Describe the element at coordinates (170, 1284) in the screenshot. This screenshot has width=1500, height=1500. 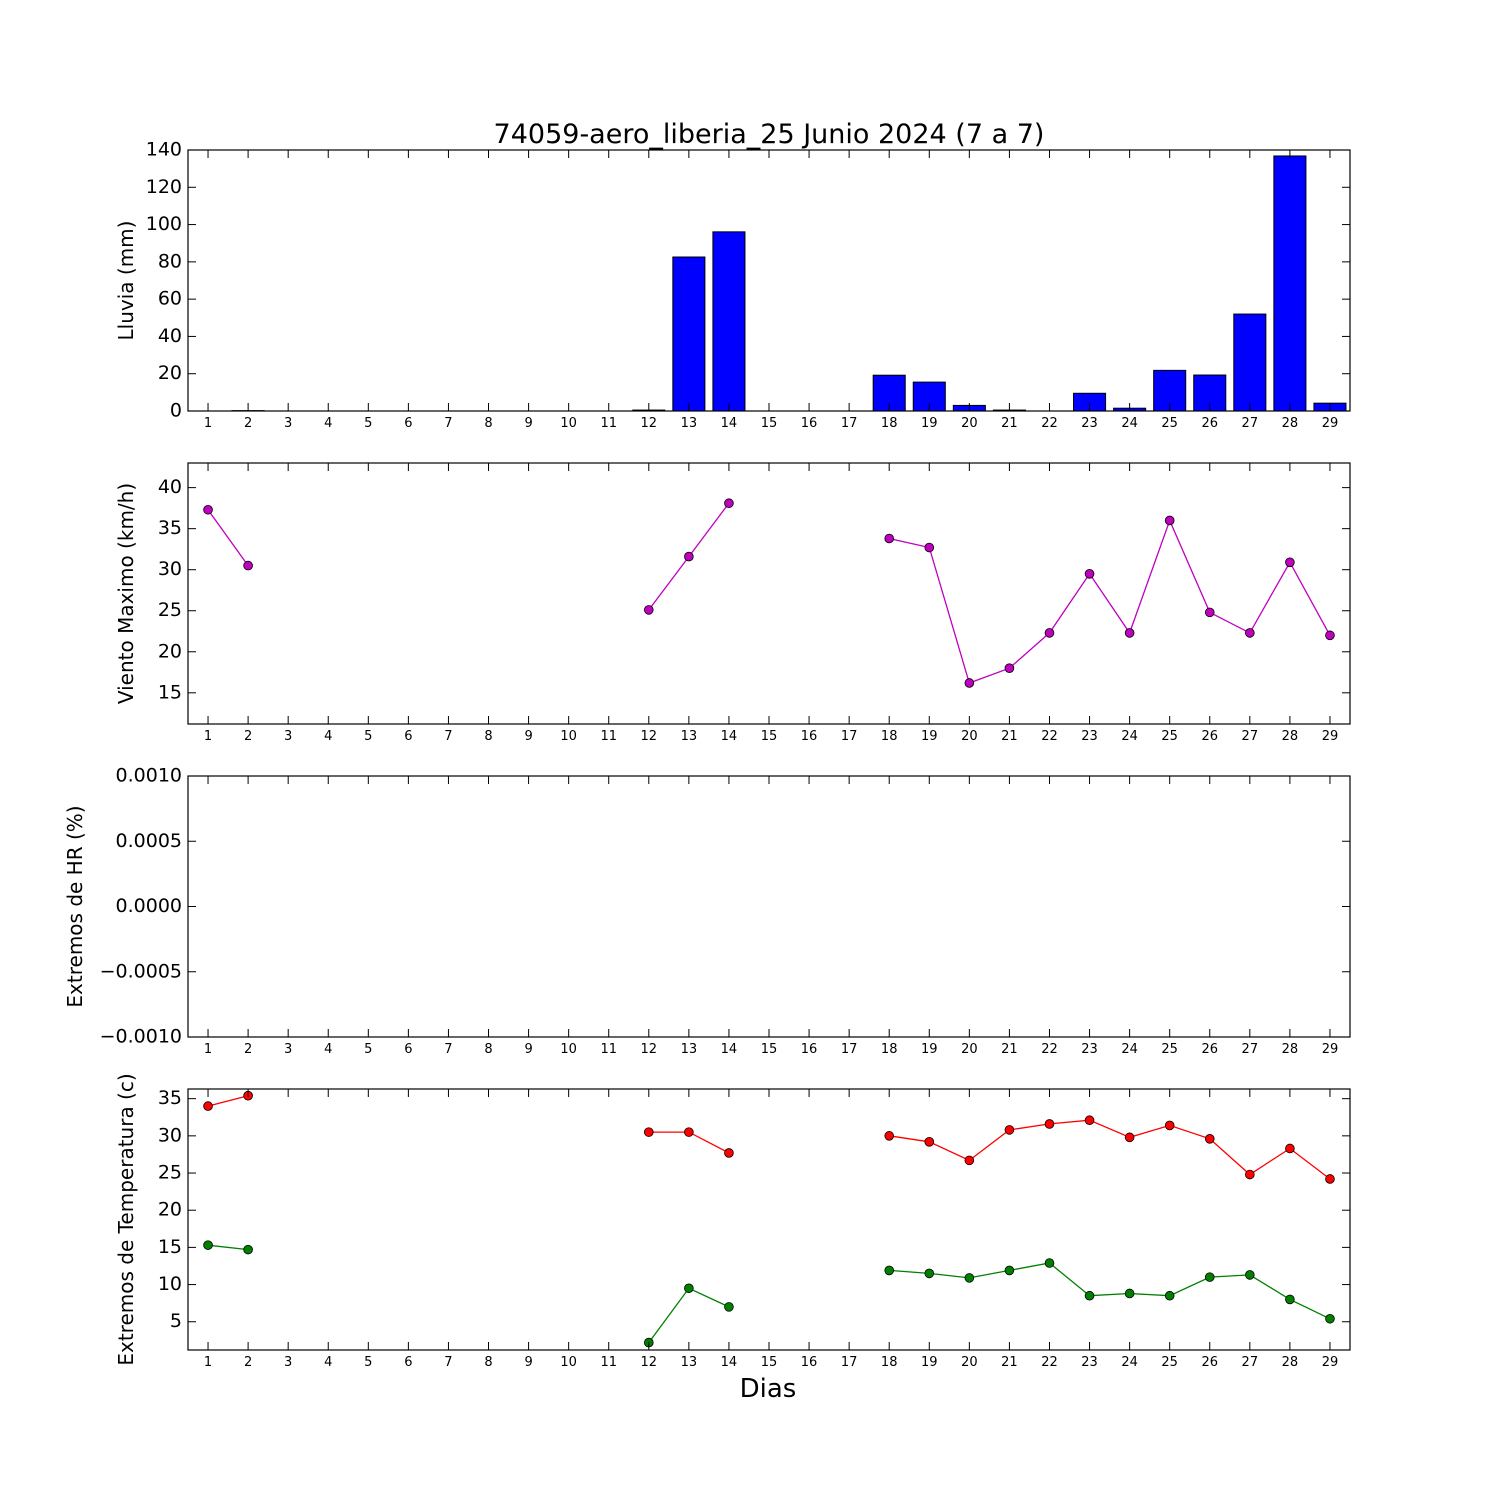
I see `y-tick-label: 10` at that location.